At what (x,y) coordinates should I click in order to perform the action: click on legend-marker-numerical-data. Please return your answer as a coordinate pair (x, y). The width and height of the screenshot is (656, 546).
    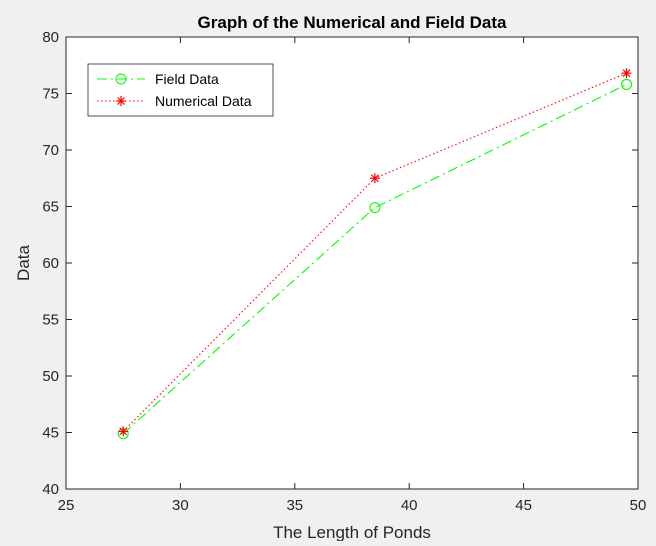
    Looking at the image, I should click on (121, 101).